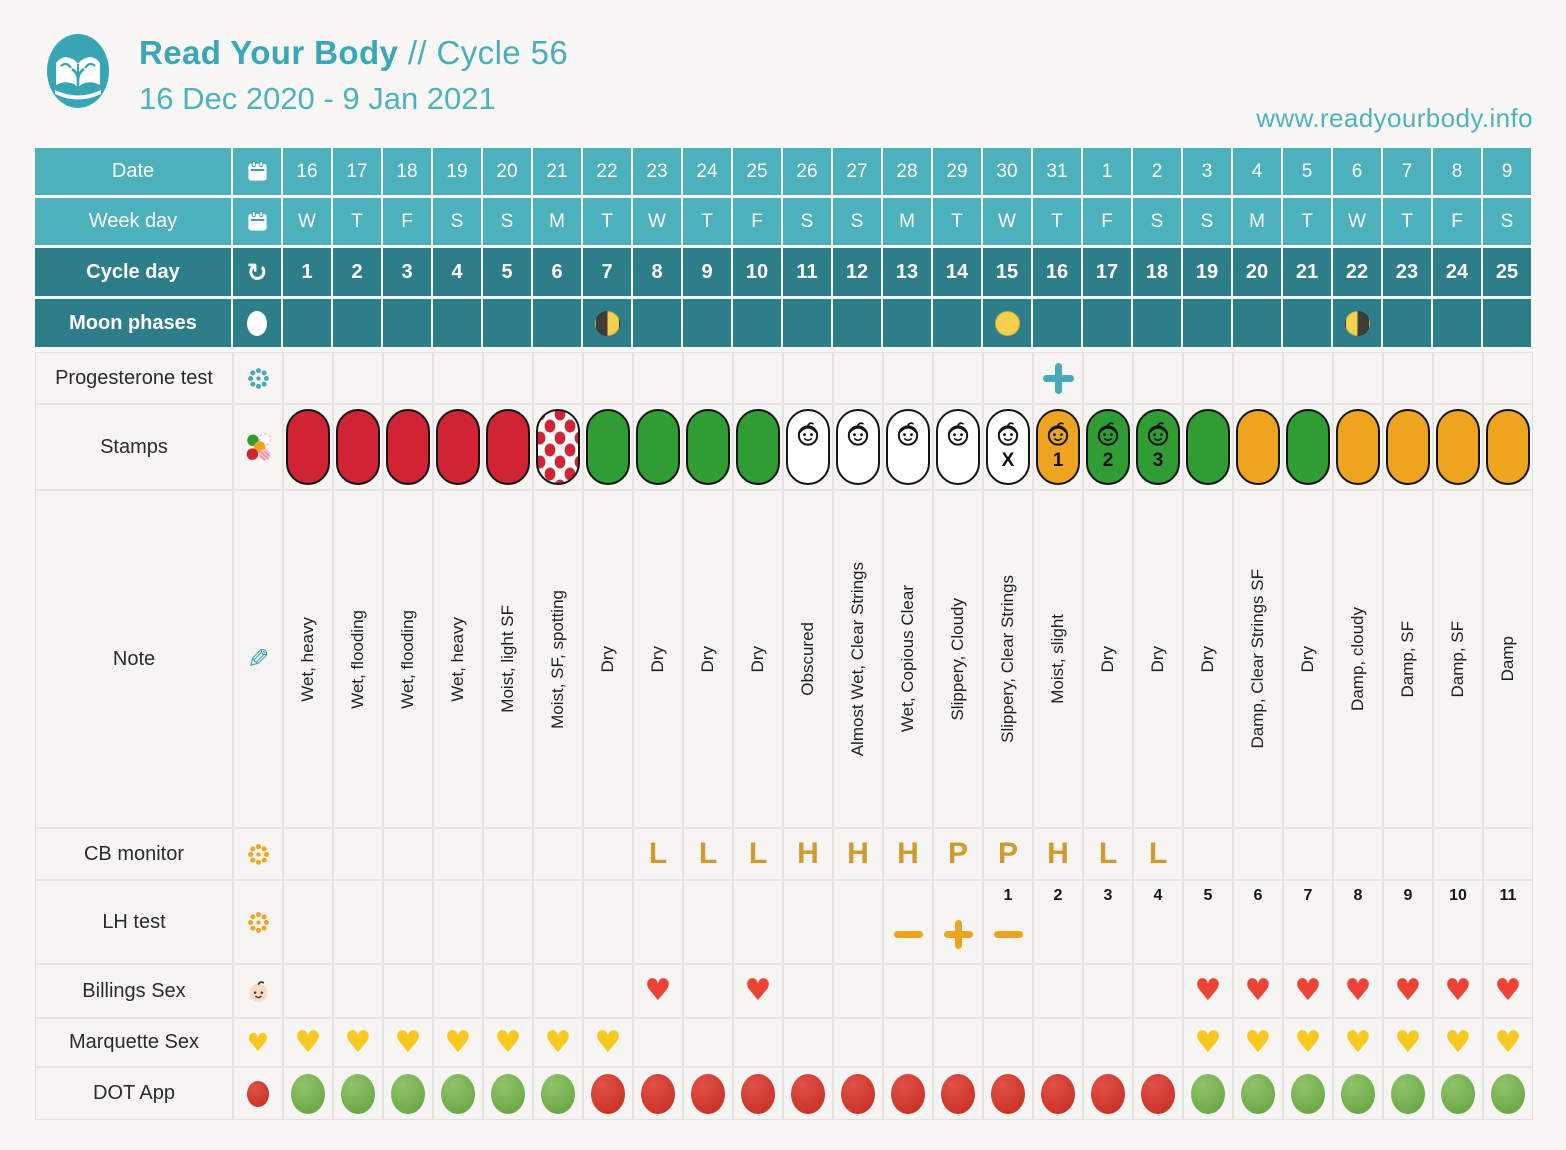 The image size is (1566, 1150). Describe the element at coordinates (1158, 460) in the screenshot. I see `stamp-label: 3` at that location.